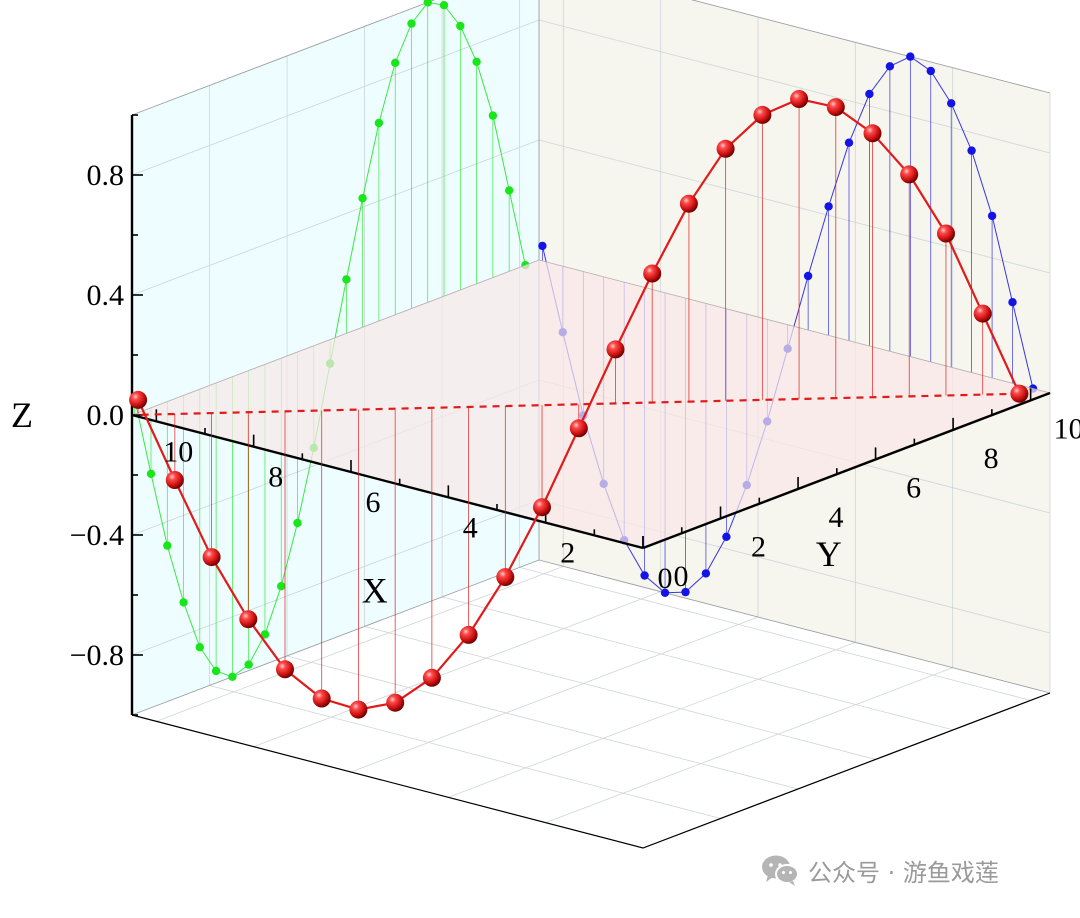 This screenshot has height=918, width=1080. Describe the element at coordinates (22, 415) in the screenshot. I see `z-axis-title: Z` at that location.